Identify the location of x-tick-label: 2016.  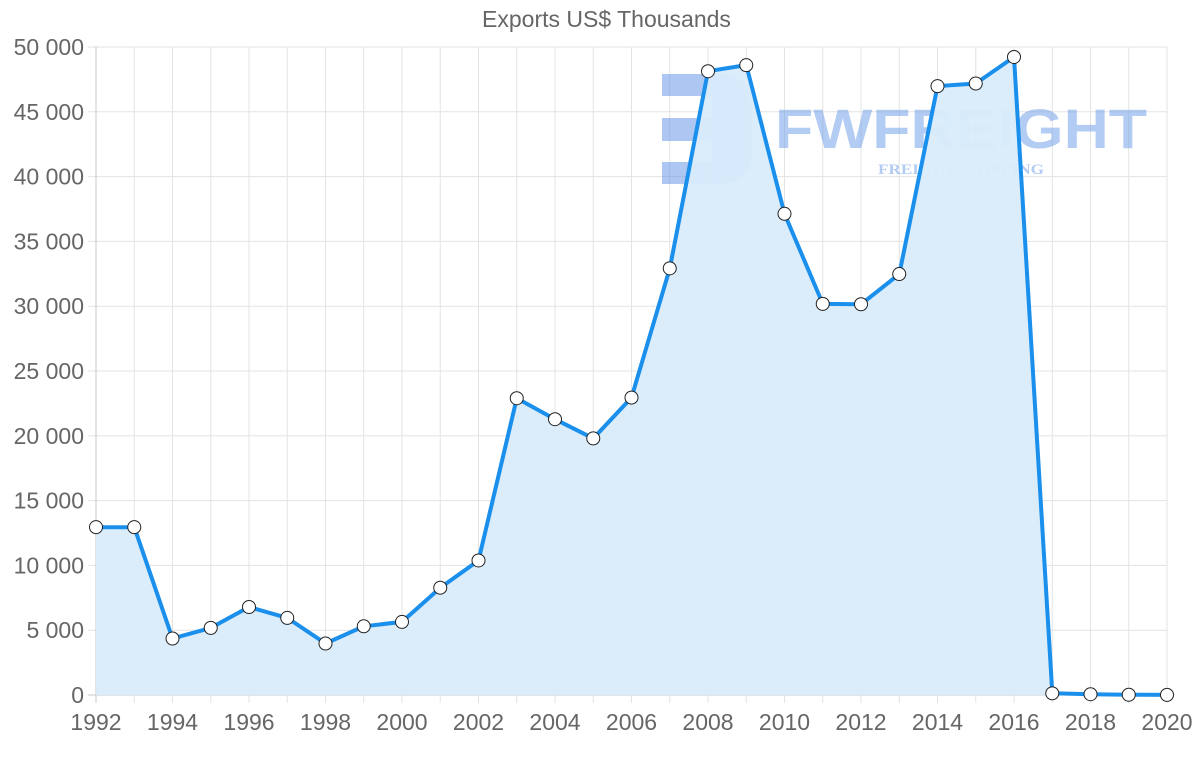
(1013, 722).